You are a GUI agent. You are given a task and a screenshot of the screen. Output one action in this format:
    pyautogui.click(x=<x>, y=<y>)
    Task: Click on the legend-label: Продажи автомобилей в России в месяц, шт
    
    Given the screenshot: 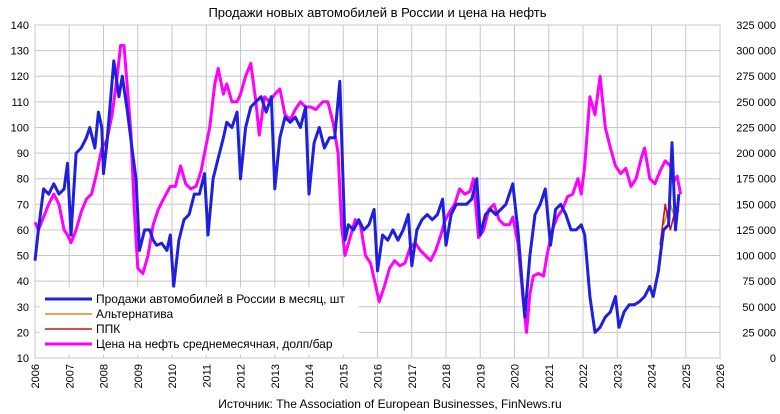 What is the action you would take?
    pyautogui.click(x=220, y=299)
    